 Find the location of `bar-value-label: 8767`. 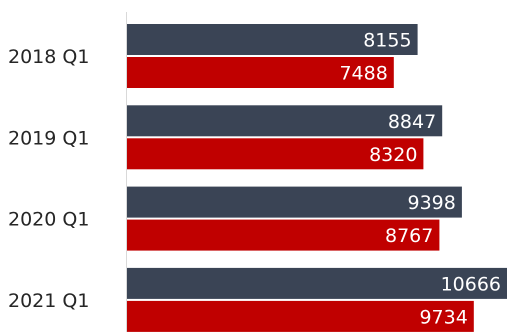

bar-value-label: 8767 is located at coordinates (409, 236).